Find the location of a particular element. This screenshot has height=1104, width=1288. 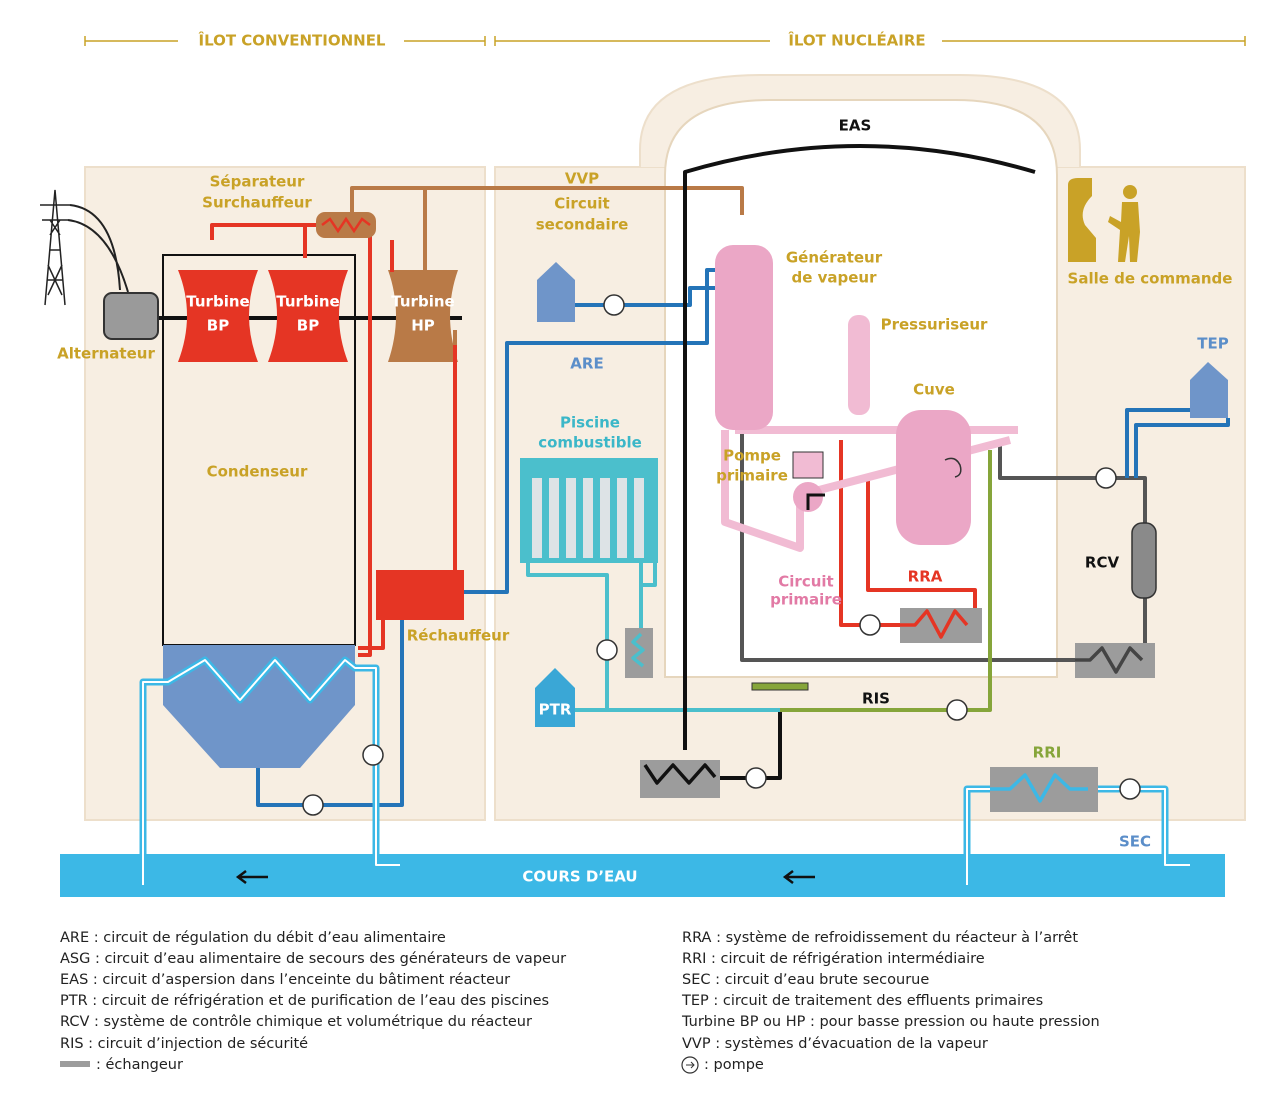

fuel-racks is located at coordinates (588, 518).